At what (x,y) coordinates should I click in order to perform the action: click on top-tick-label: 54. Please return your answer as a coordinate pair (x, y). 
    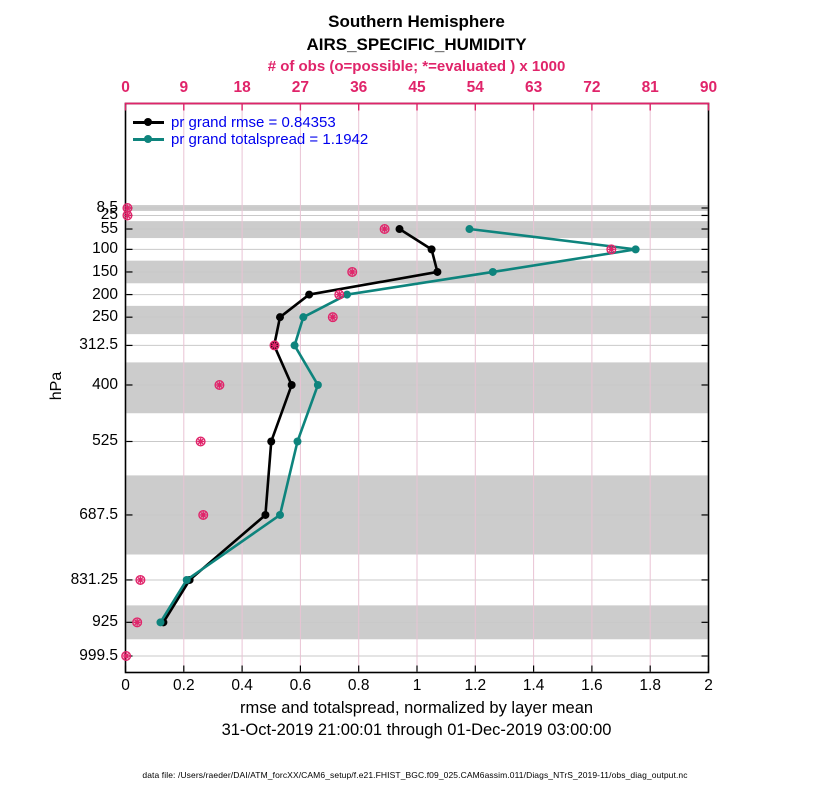
    Looking at the image, I should click on (475, 87).